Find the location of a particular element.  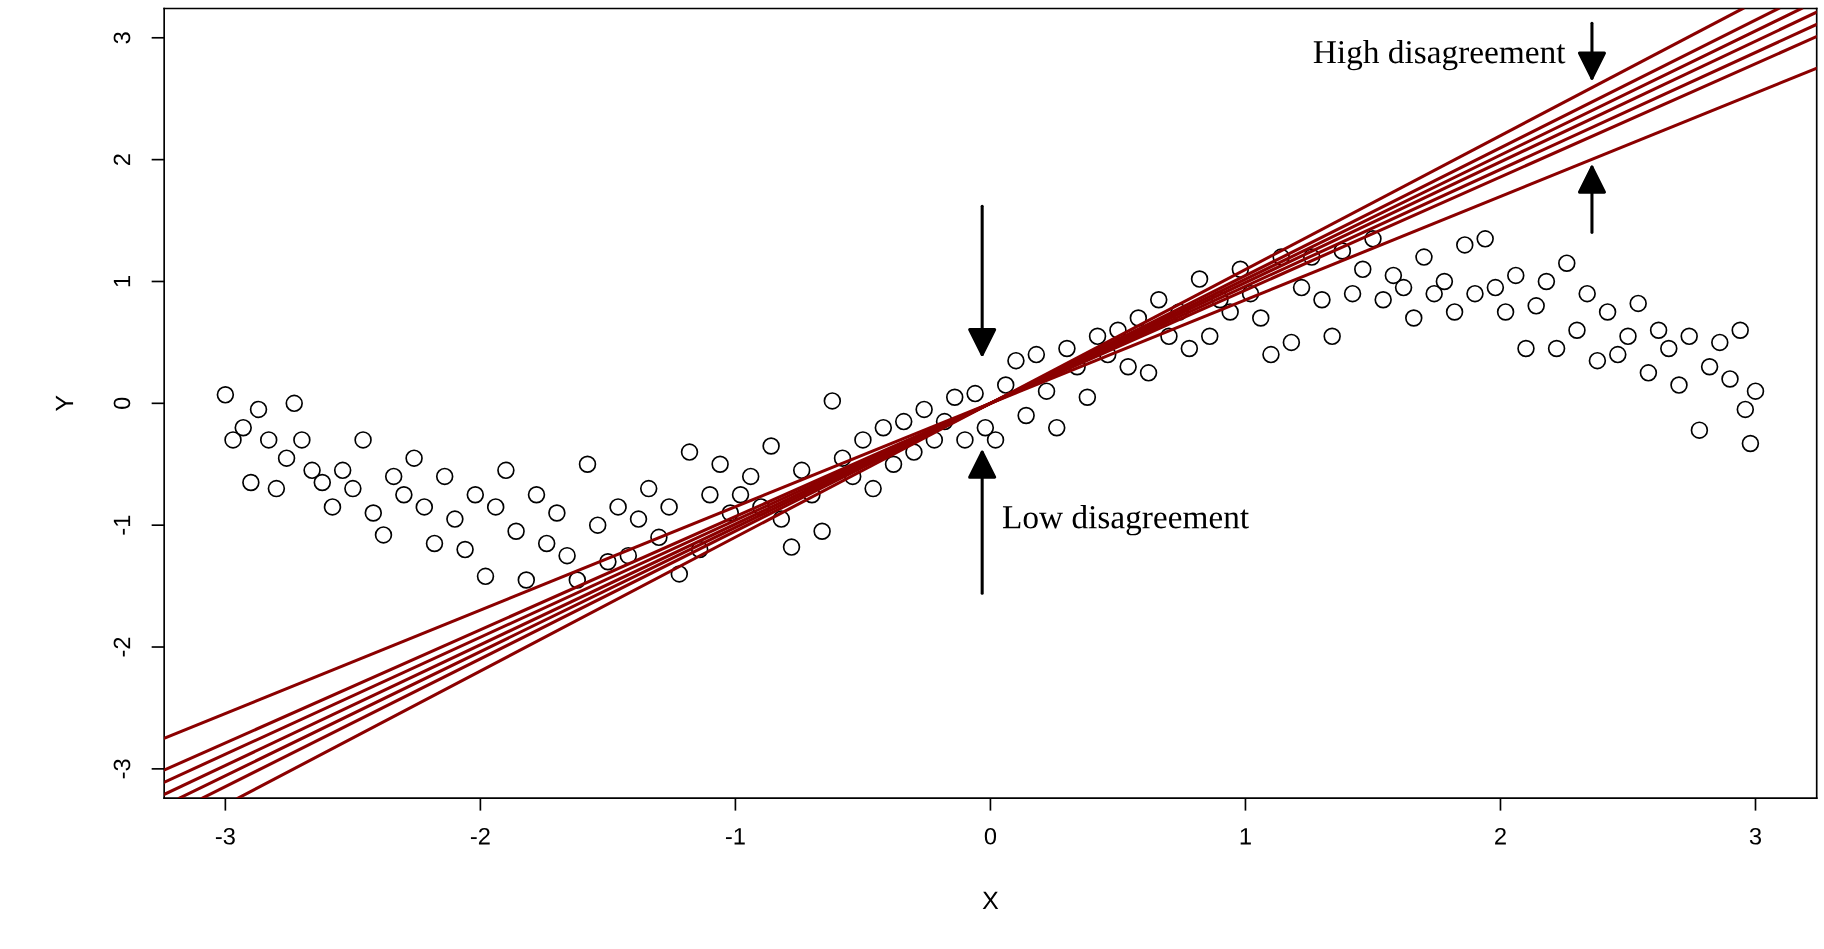

annotation: Low disagreement is located at coordinates (1125, 520).